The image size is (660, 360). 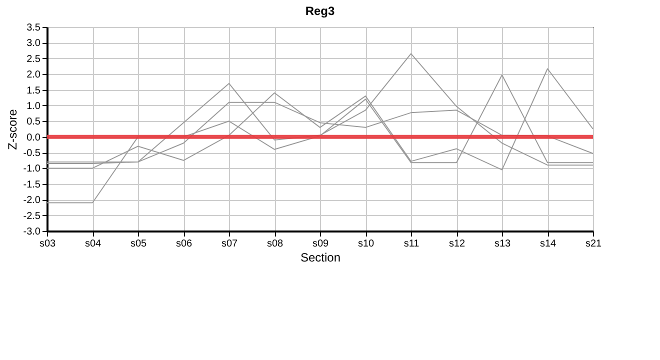 What do you see at coordinates (275, 244) in the screenshot?
I see `x-tick-label: s08` at bounding box center [275, 244].